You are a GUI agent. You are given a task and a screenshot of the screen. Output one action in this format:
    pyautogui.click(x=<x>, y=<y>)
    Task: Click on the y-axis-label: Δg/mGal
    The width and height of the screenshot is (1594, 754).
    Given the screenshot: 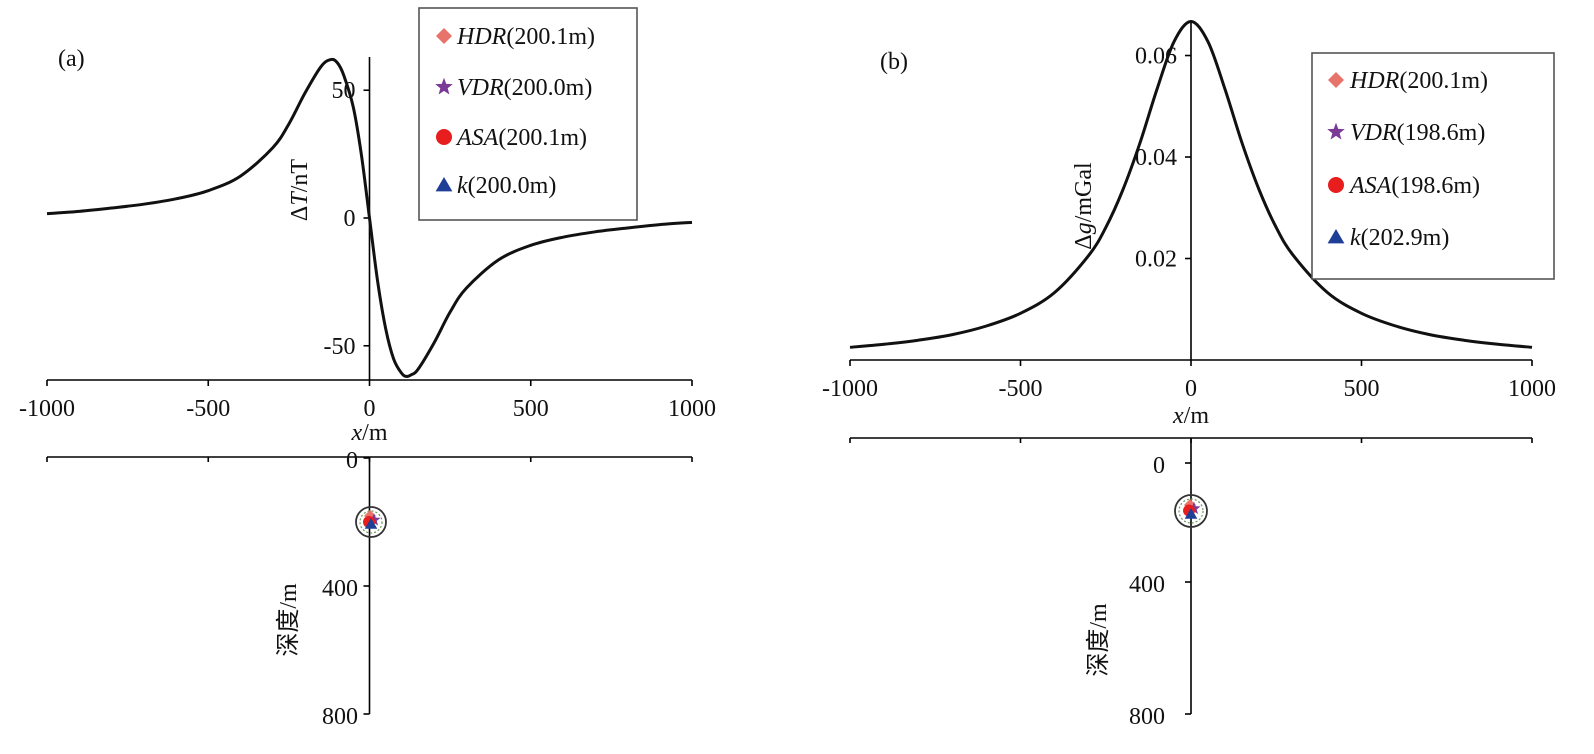 What is the action you would take?
    pyautogui.click(x=1084, y=206)
    